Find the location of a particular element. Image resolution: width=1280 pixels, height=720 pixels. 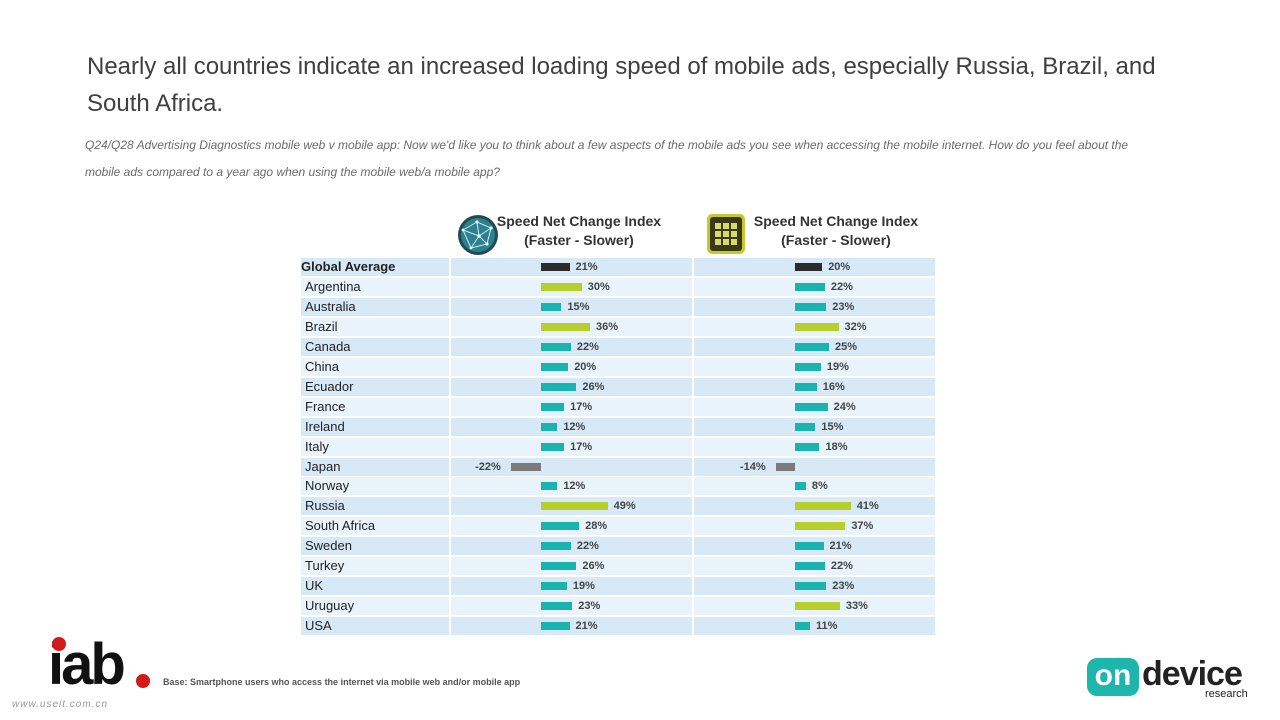

table-row: Australia 15% 23% is located at coordinates (618, 306).